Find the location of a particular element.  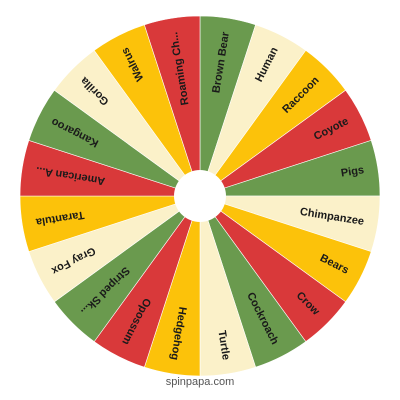

wheel-segment-label: Turtle is located at coordinates (223, 345).